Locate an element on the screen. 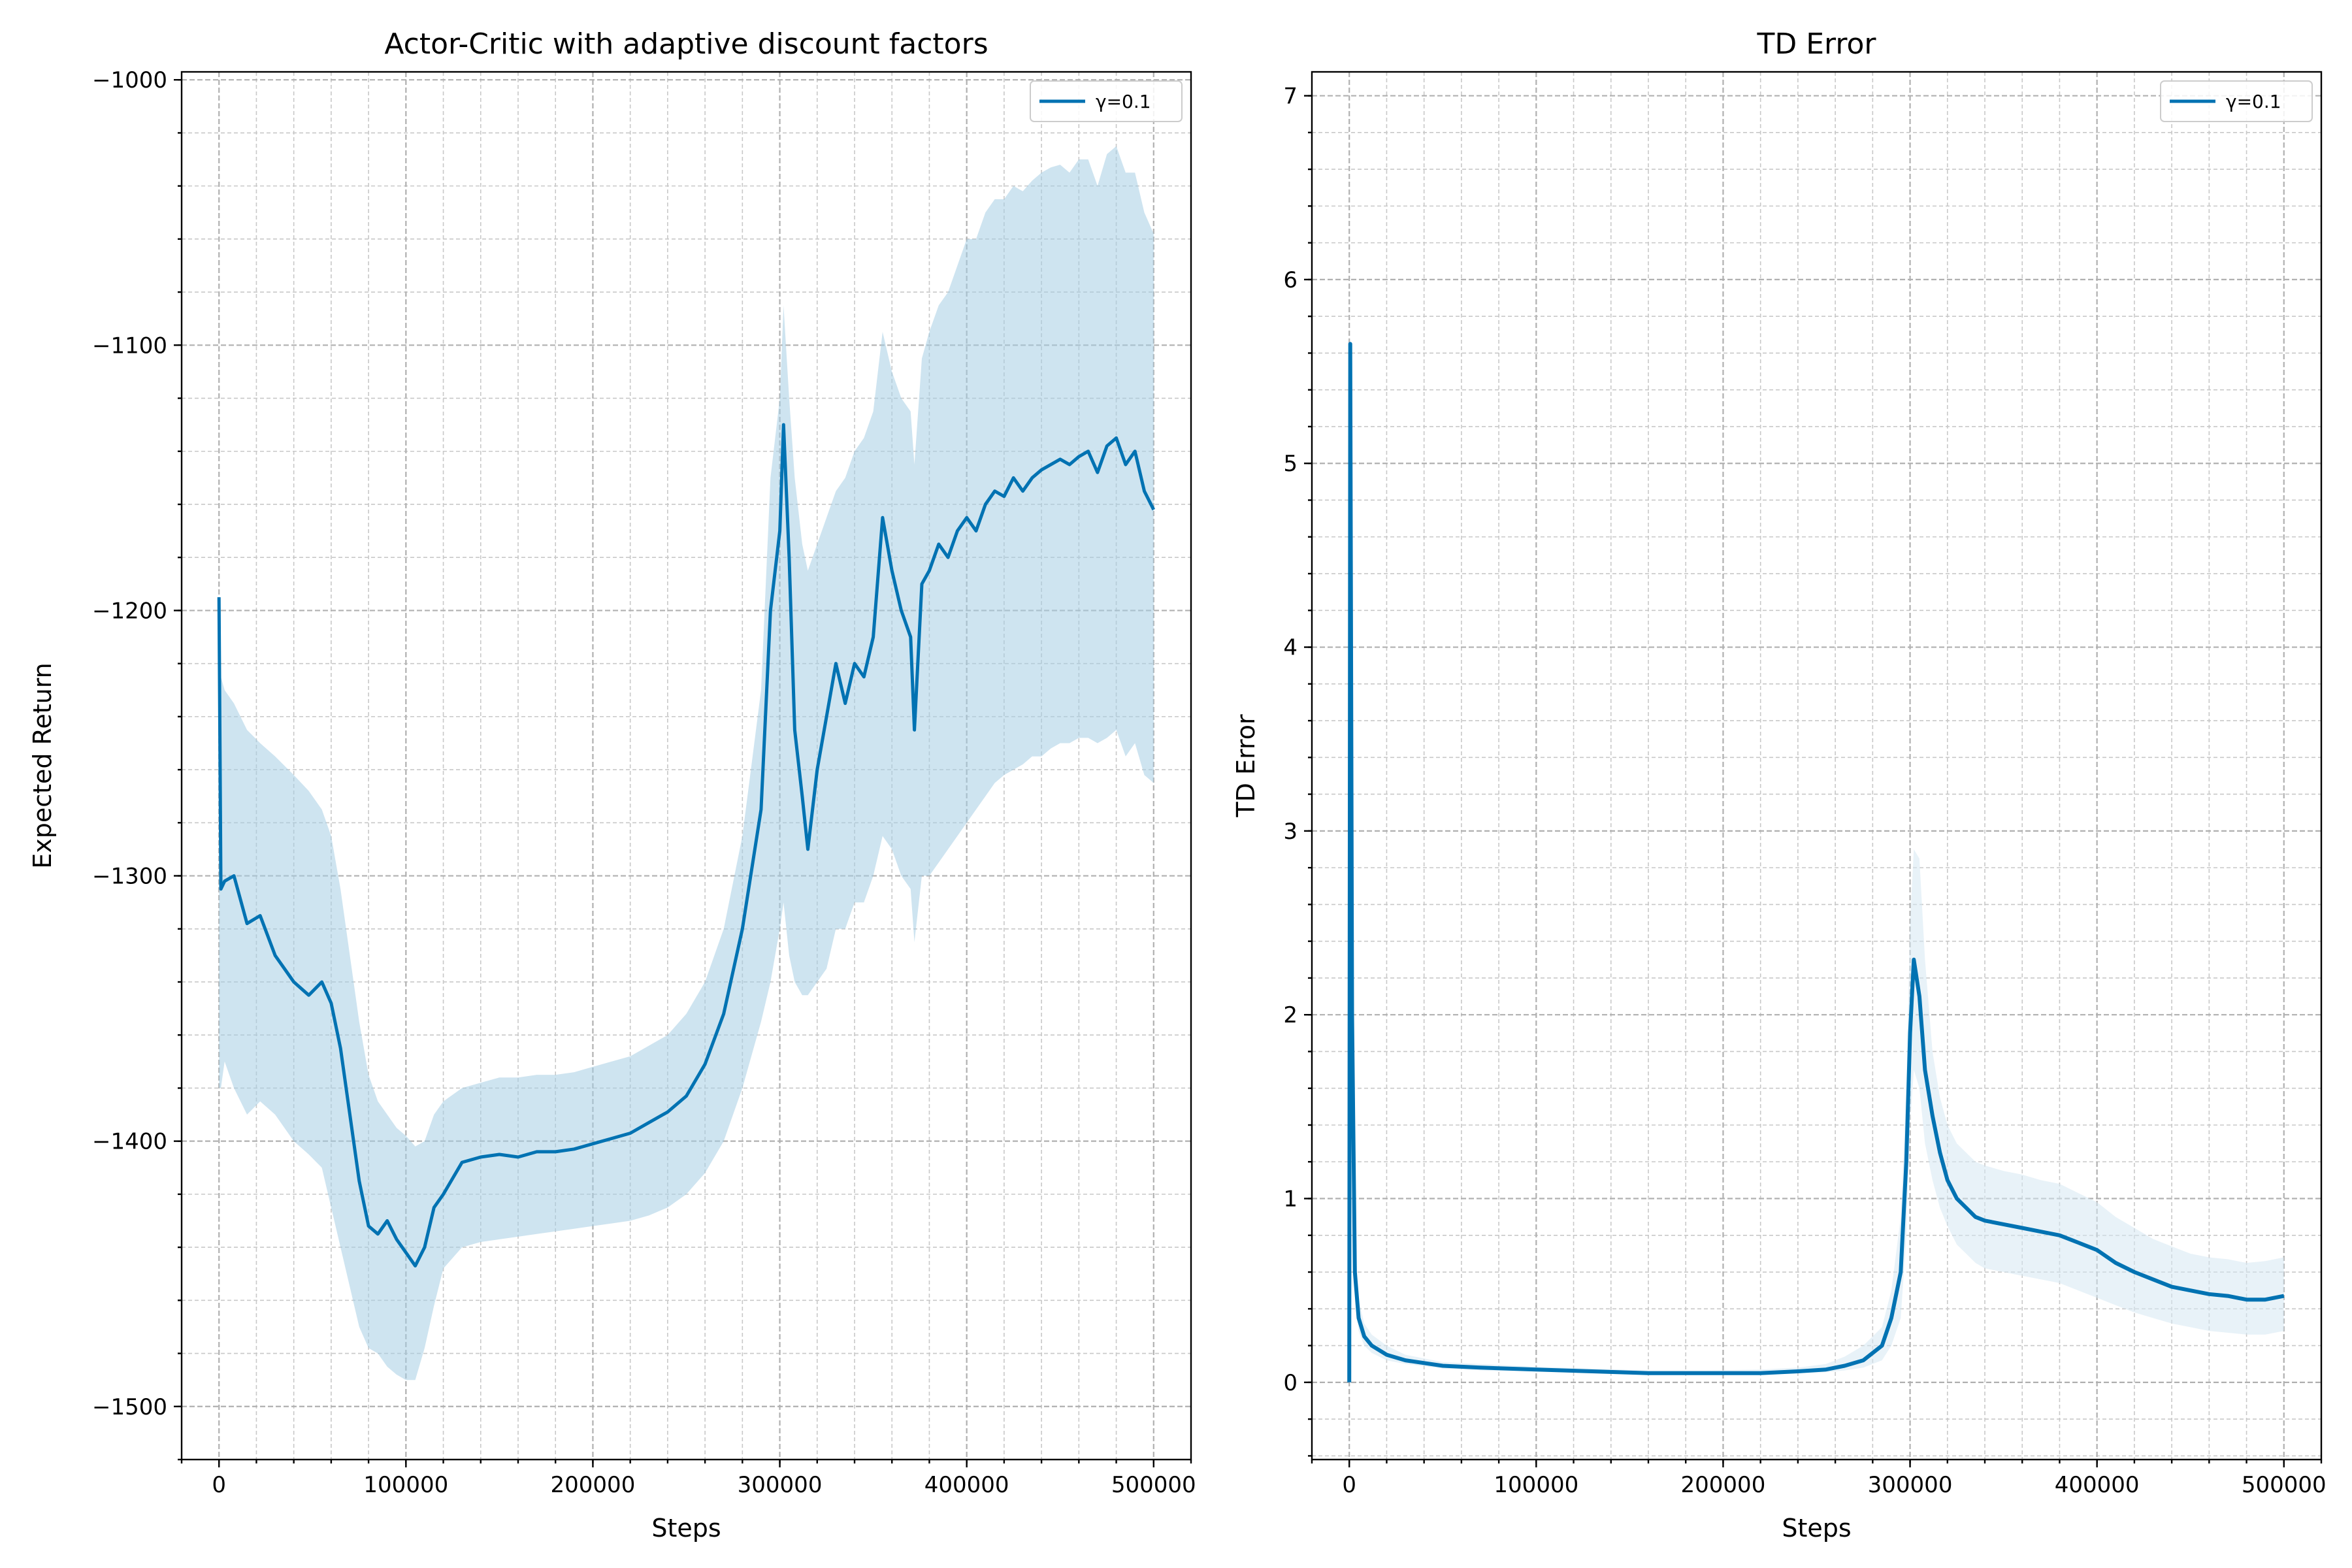 The image size is (2352, 1568). y-tick-label: 4 is located at coordinates (1290, 648).